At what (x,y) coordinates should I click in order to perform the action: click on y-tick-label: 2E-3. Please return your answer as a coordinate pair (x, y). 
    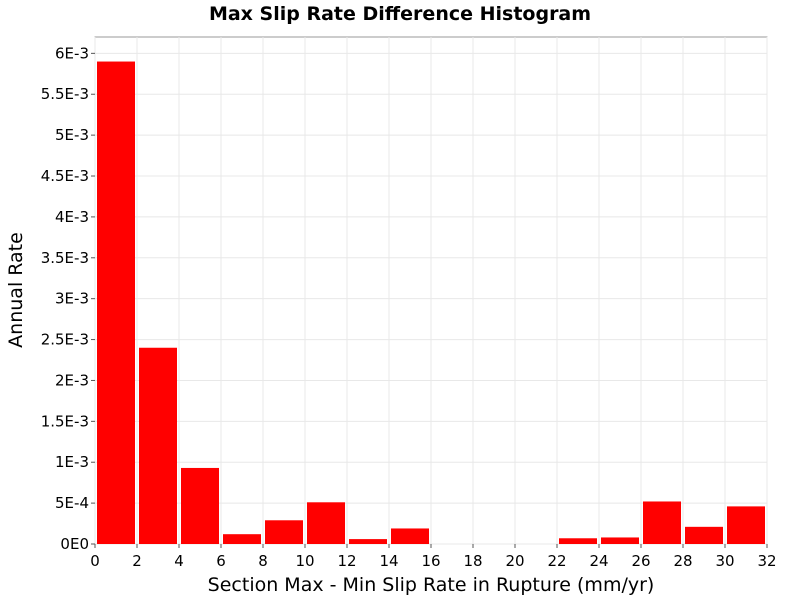
    Looking at the image, I should click on (72, 380).